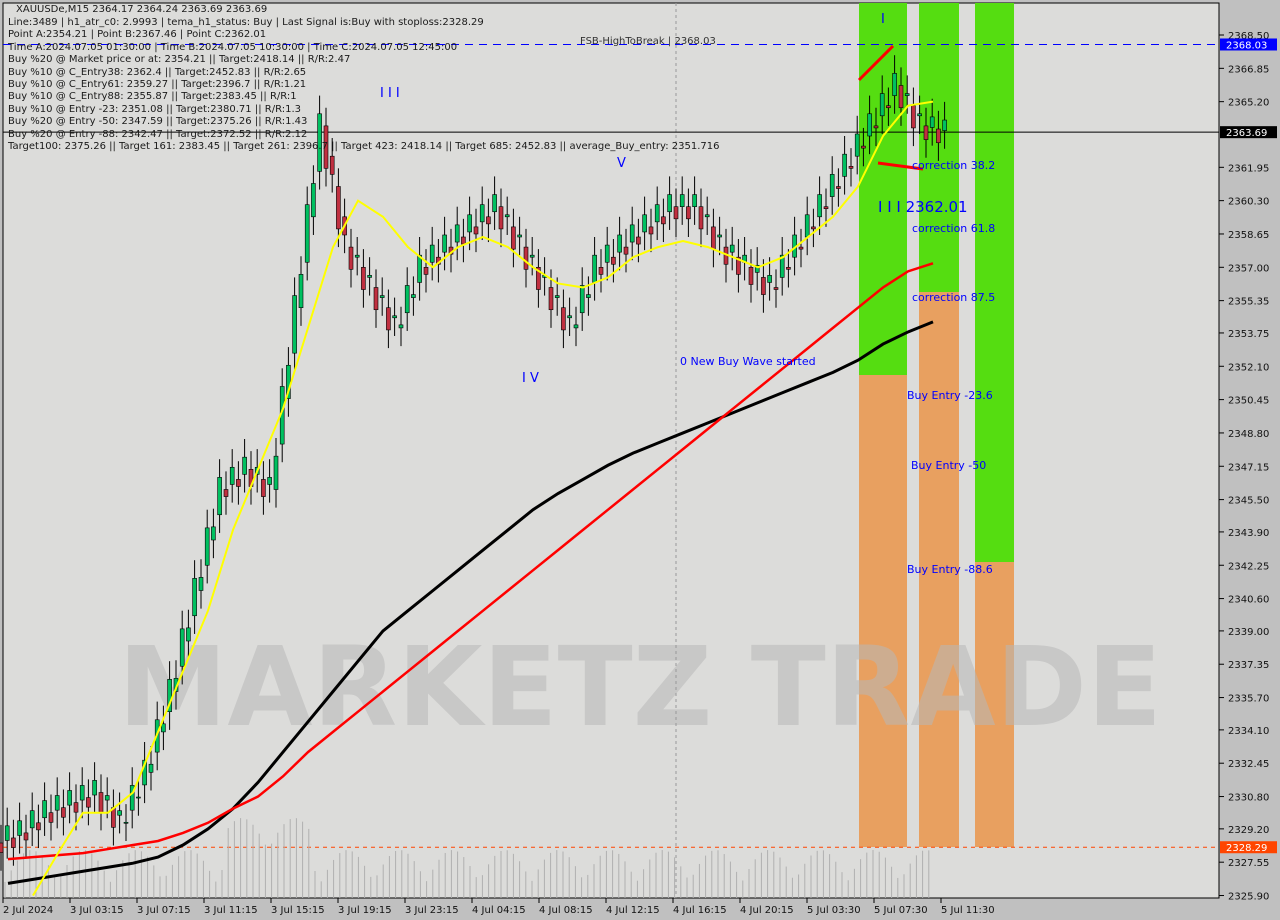  Describe the element at coordinates (28, 910) in the screenshot. I see `x-tick-label: 2 Jul 2024` at that location.